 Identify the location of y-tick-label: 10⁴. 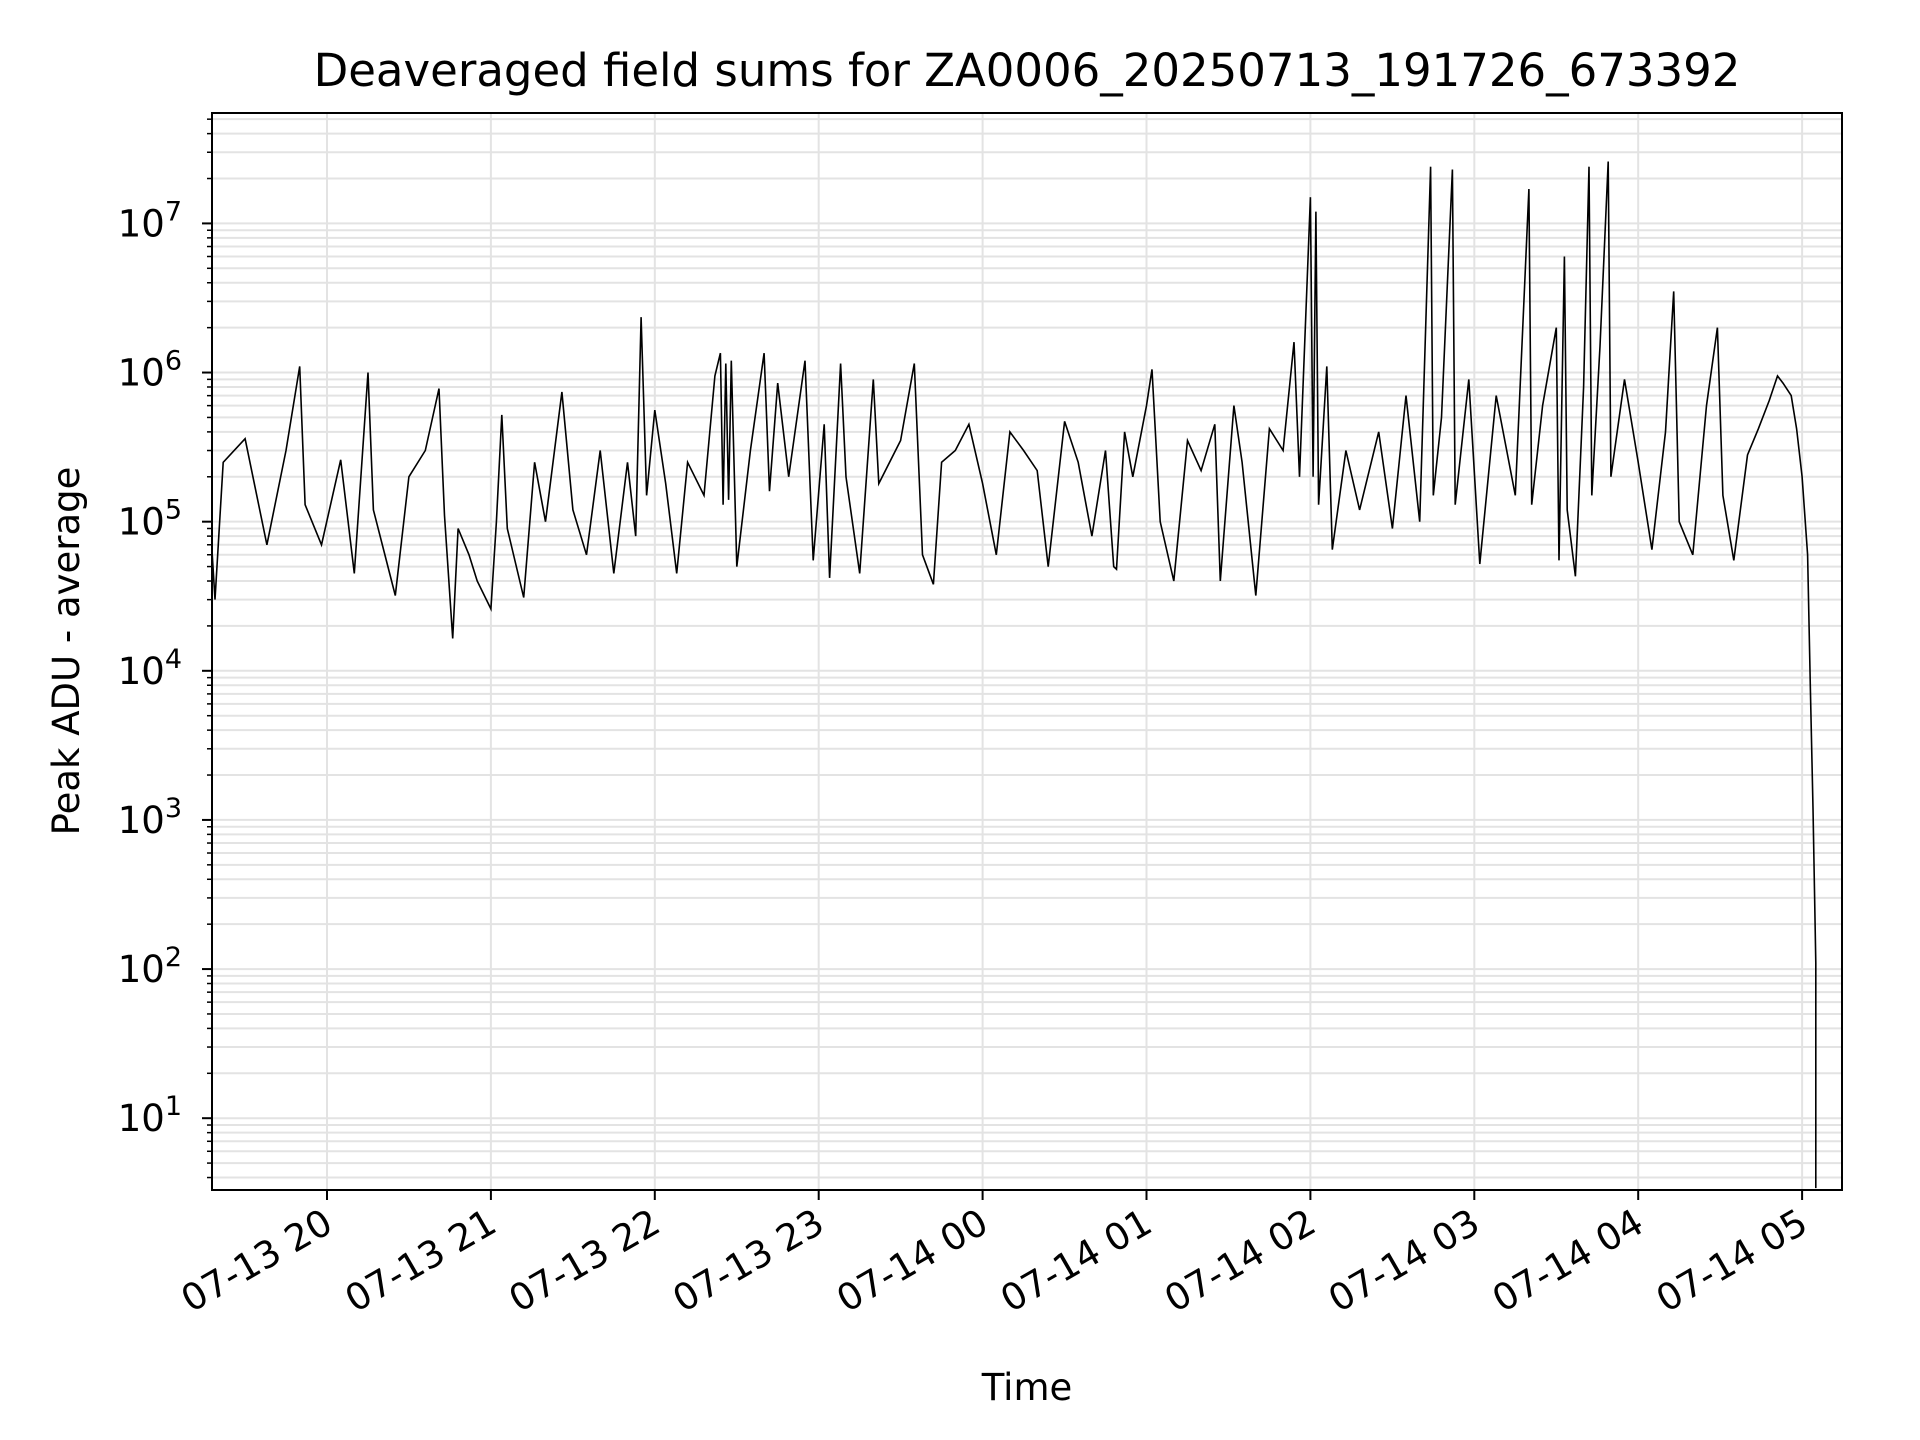
(150, 668).